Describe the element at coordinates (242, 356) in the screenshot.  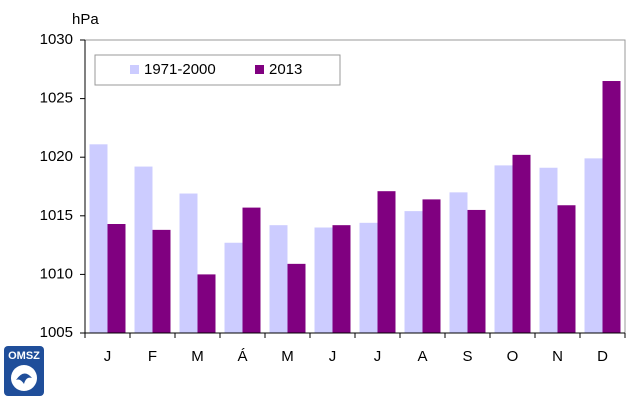
I see `x-tick-label: Á` at that location.